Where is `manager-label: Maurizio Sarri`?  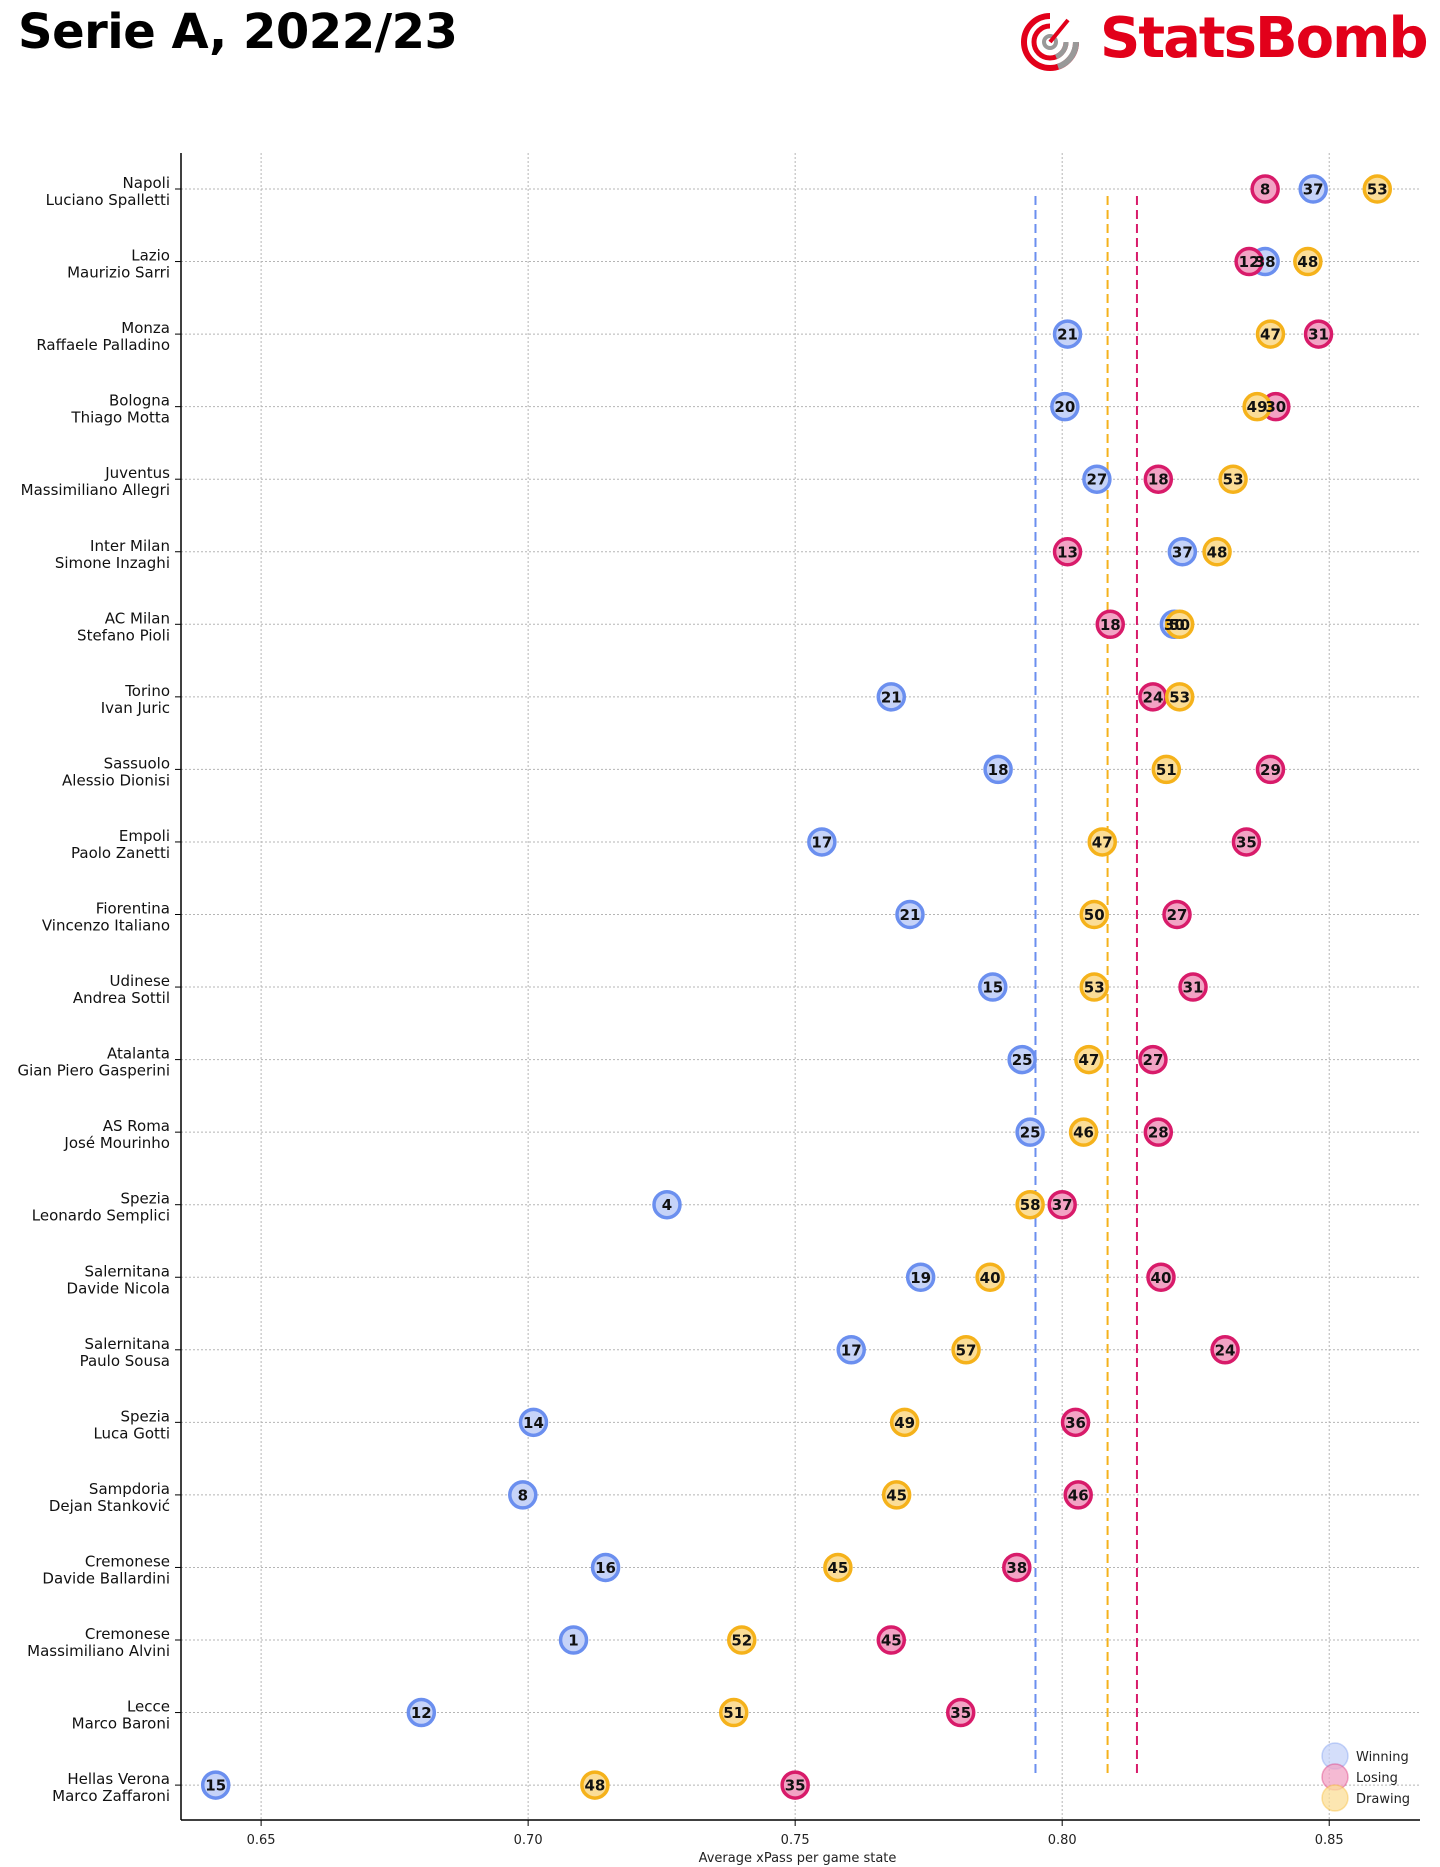
manager-label: Maurizio Sarri is located at coordinates (118, 273).